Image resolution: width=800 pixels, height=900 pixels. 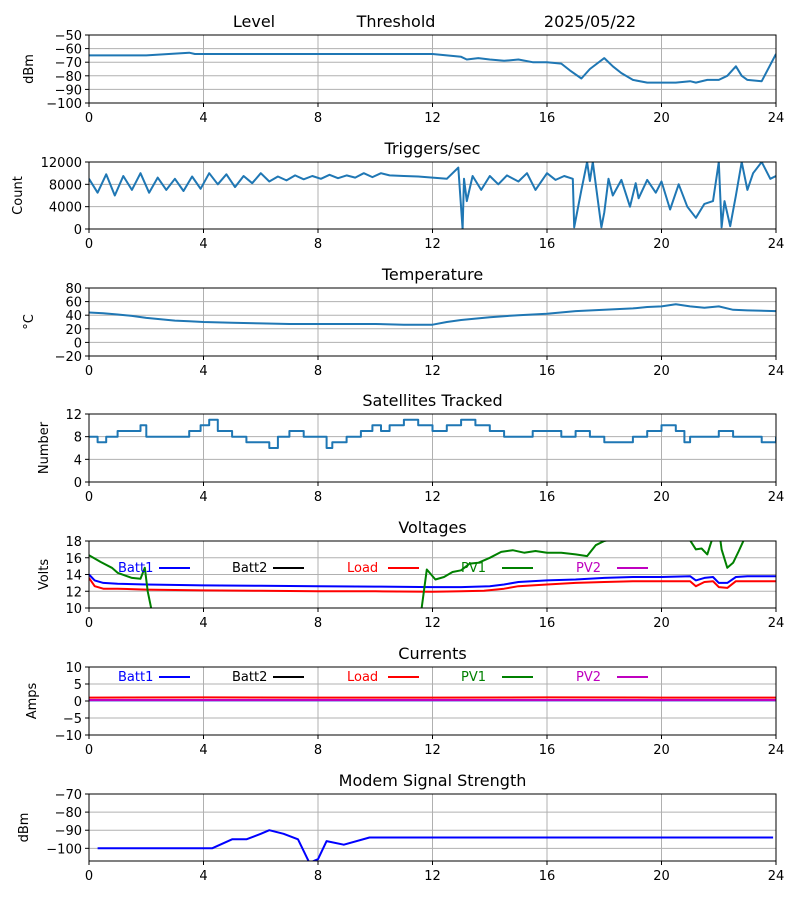 I want to click on y-tick-label: 20, so click(x=73, y=330).